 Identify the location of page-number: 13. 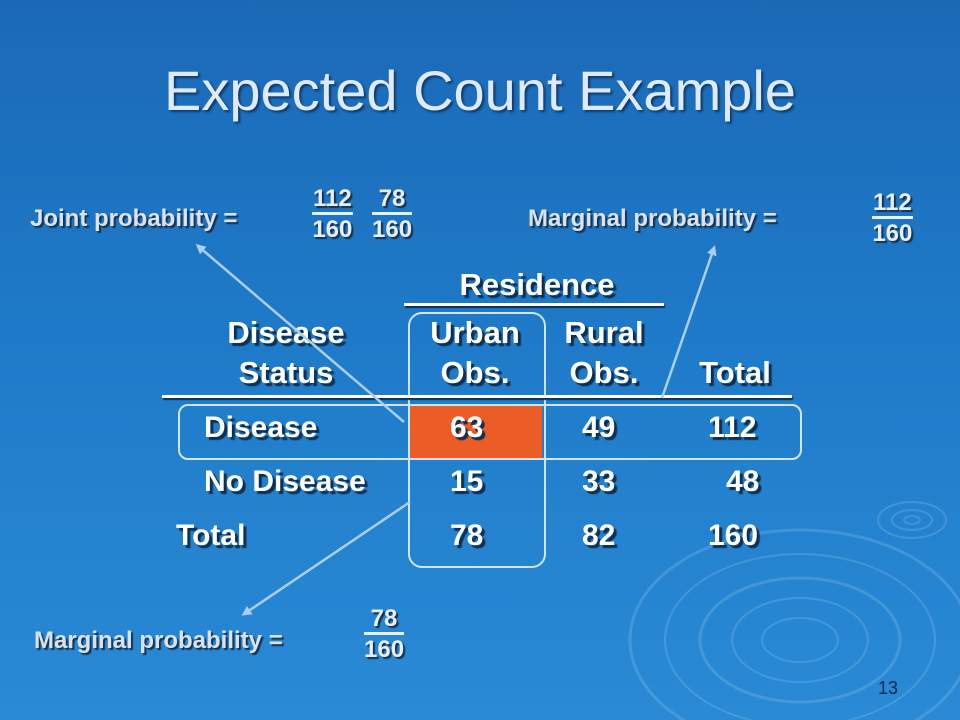
(888, 688).